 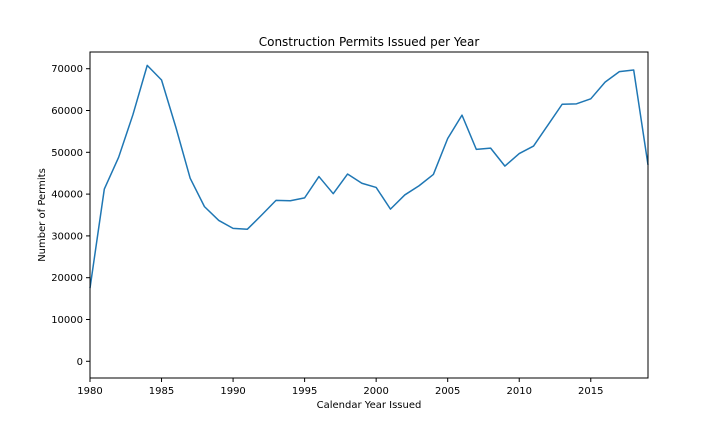 I want to click on y-tick-label: 30000, so click(x=67, y=236).